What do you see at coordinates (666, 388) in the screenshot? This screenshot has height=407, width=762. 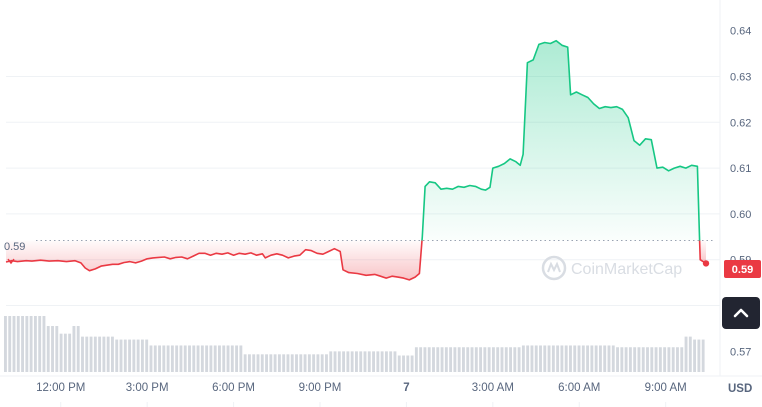 I see `x-tick-label: 9:00 AM` at bounding box center [666, 388].